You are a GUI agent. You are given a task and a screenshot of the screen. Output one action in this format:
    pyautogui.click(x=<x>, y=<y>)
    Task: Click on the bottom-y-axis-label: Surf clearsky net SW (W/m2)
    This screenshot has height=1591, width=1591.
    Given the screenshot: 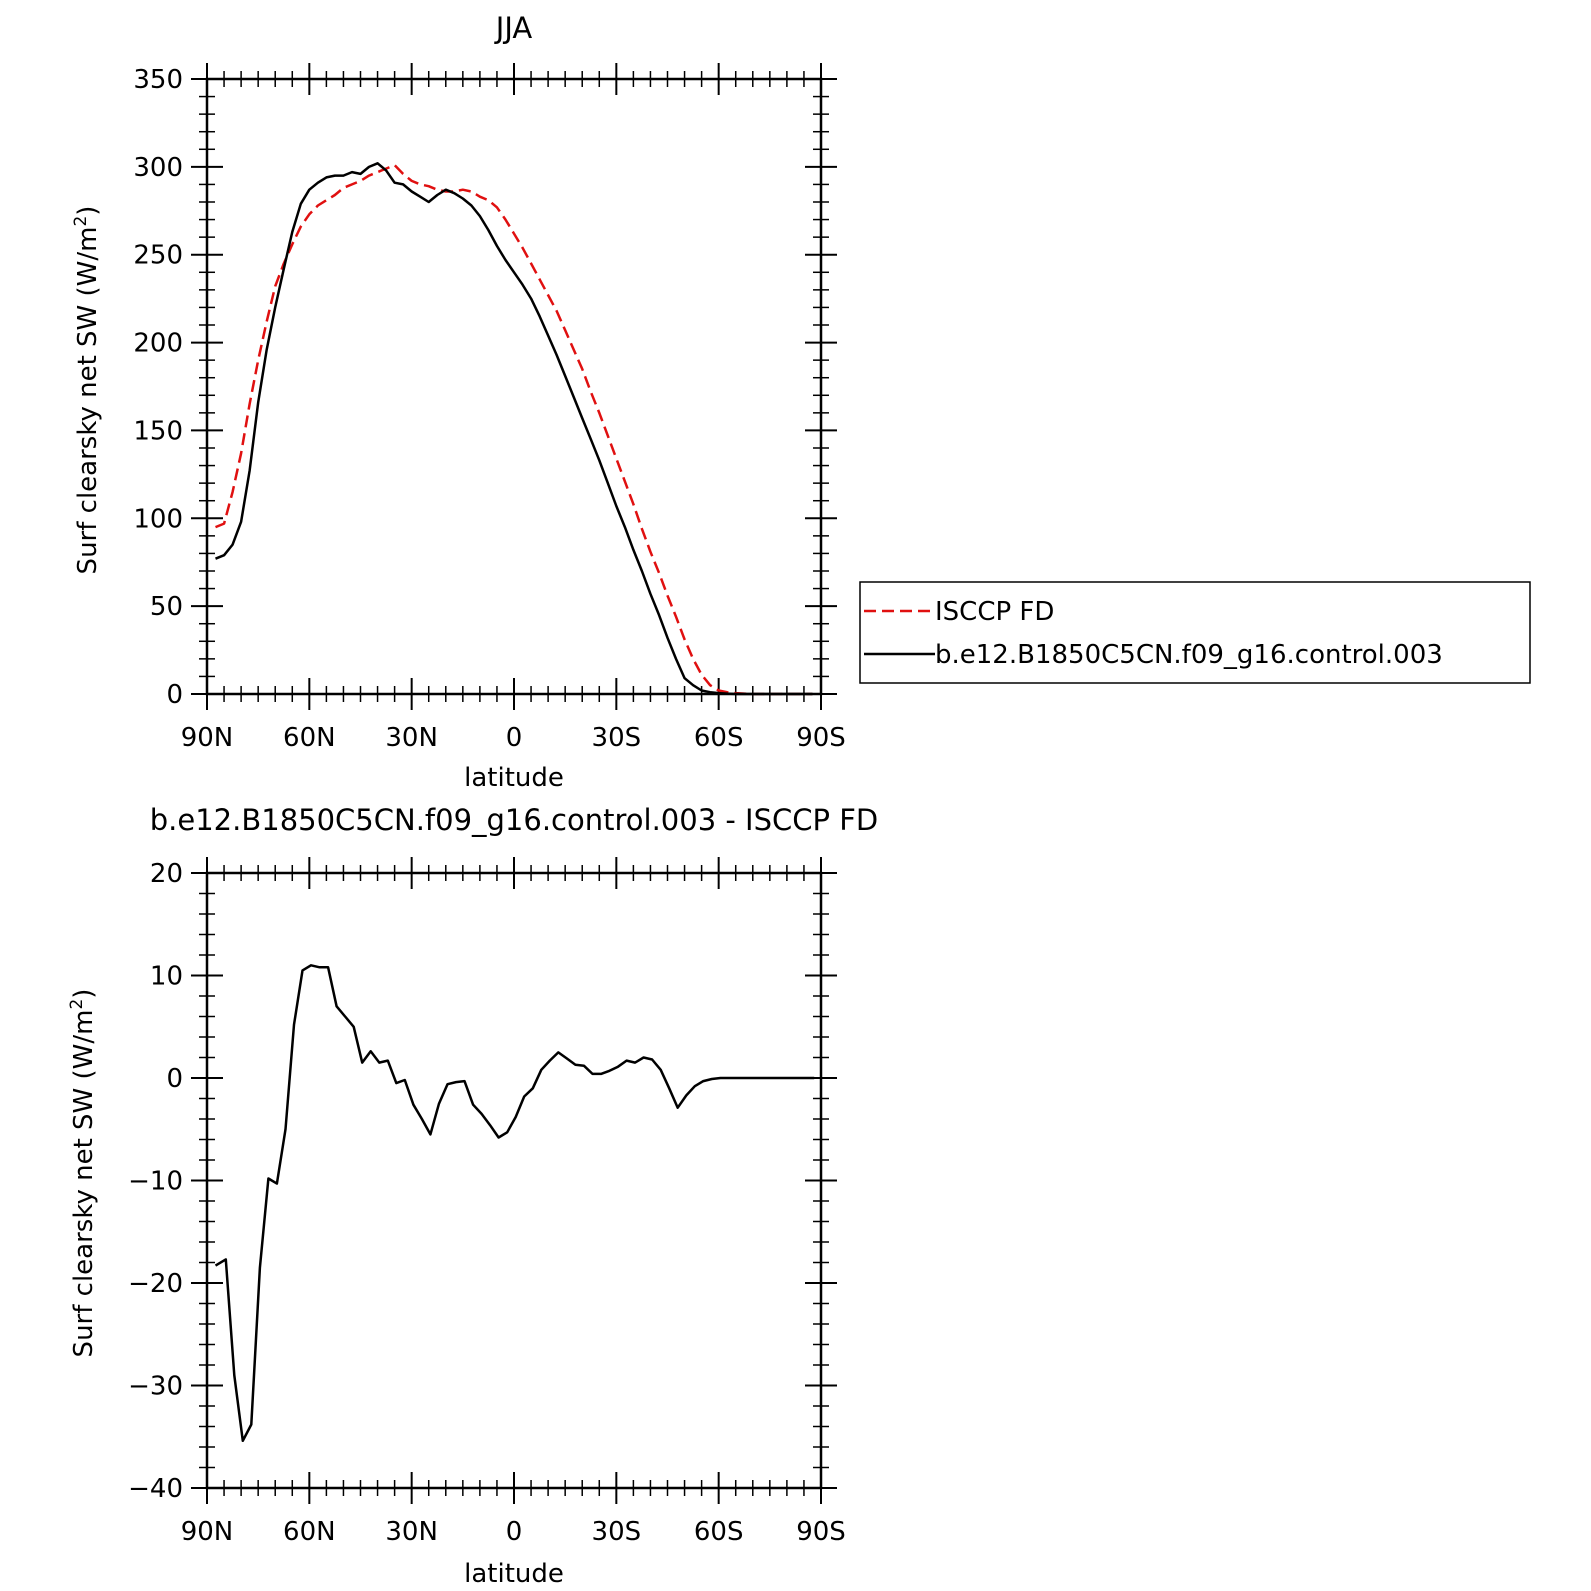 What is the action you would take?
    pyautogui.click(x=83, y=1173)
    